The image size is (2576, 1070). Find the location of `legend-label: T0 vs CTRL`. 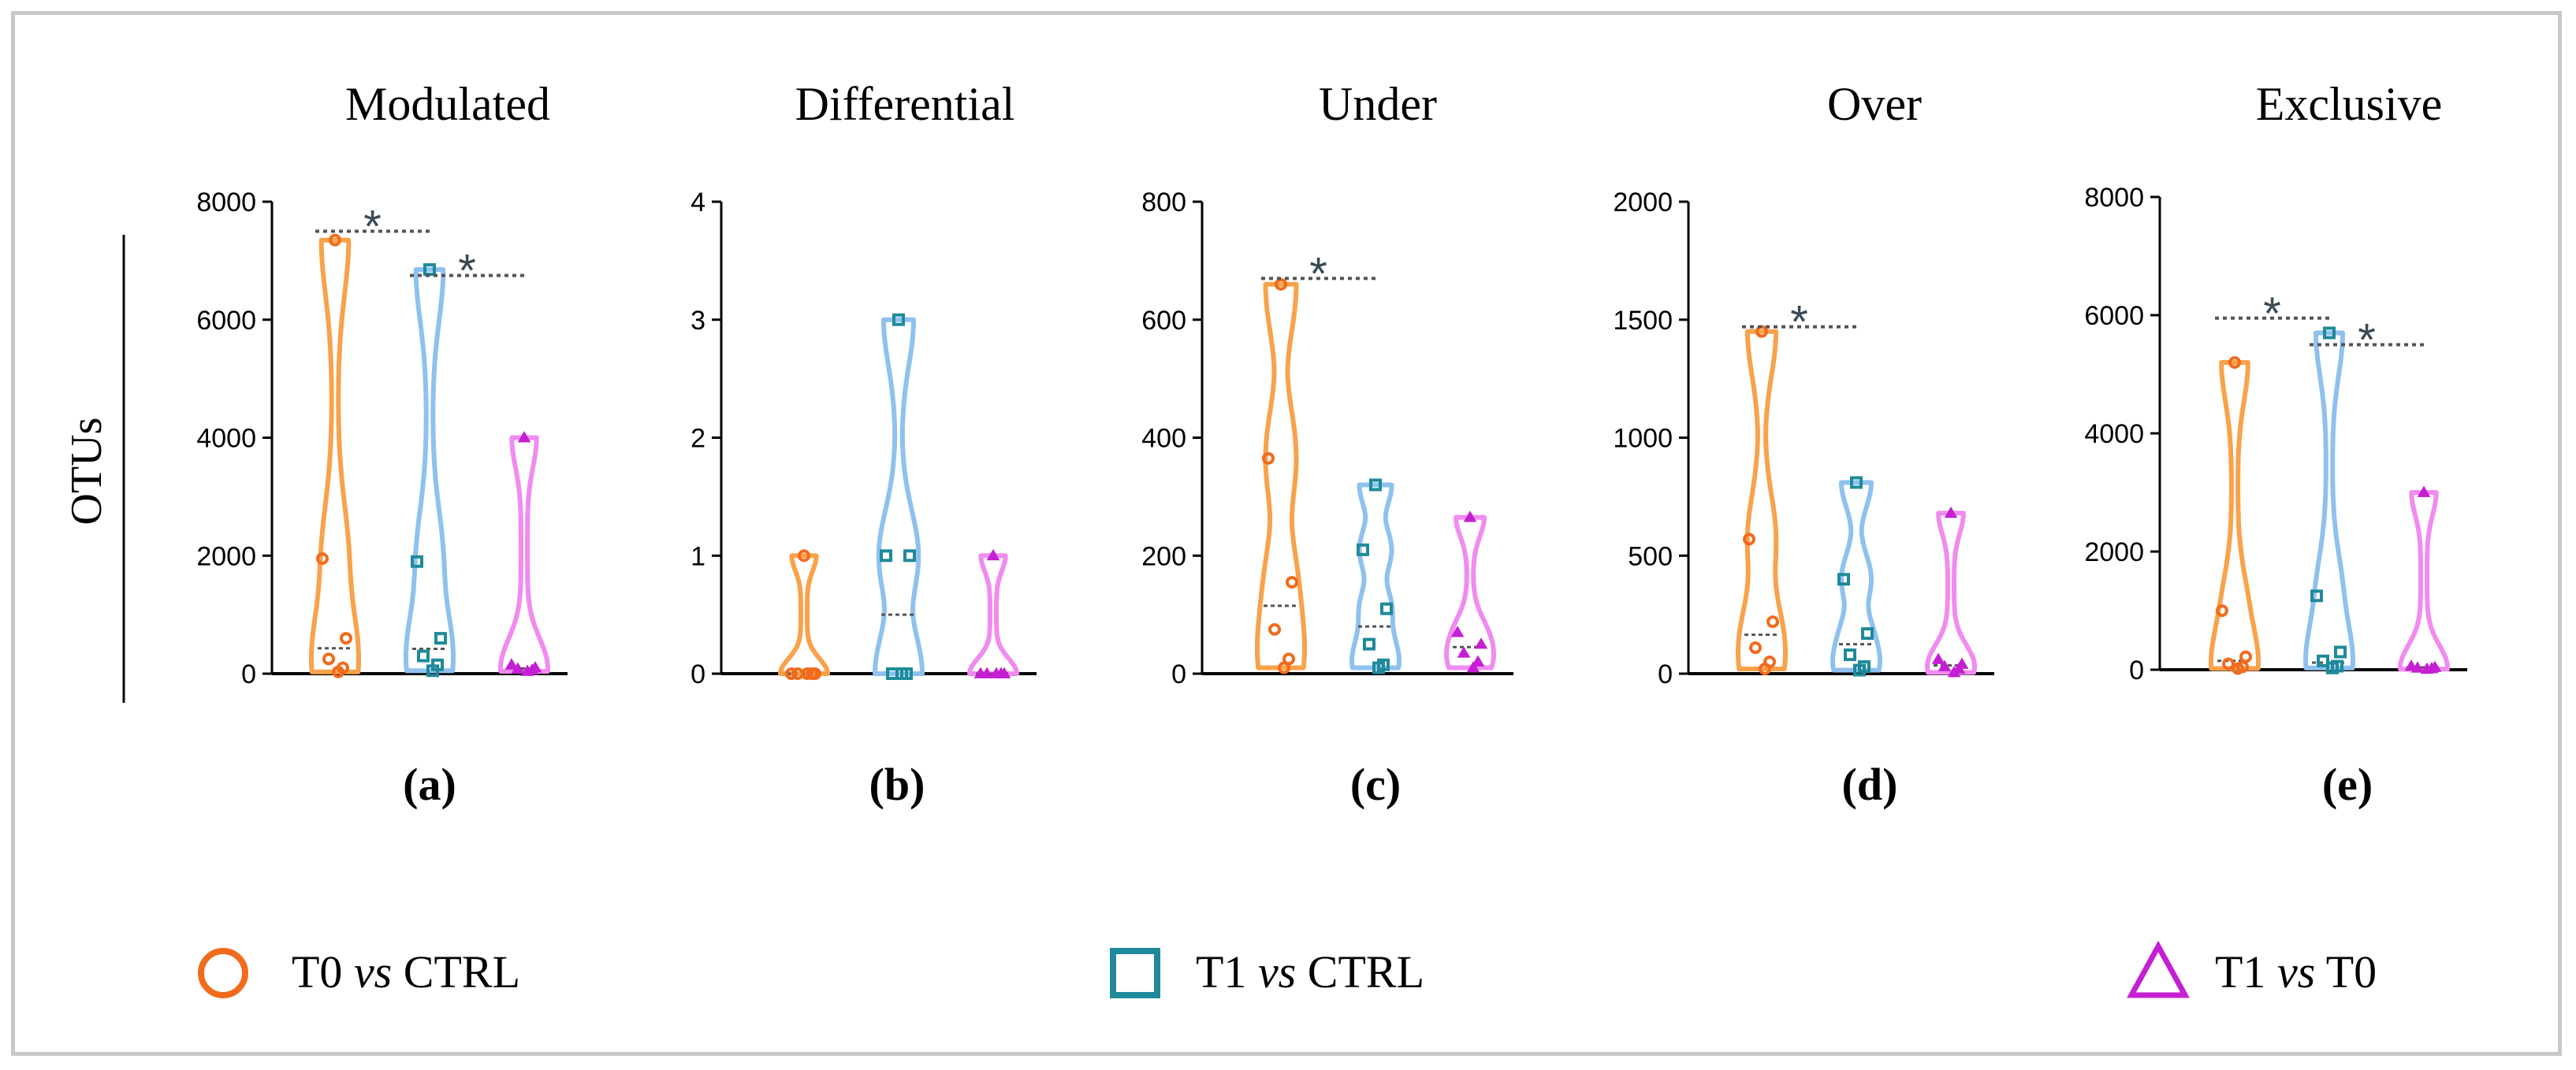

legend-label: T0 vs CTRL is located at coordinates (406, 972).